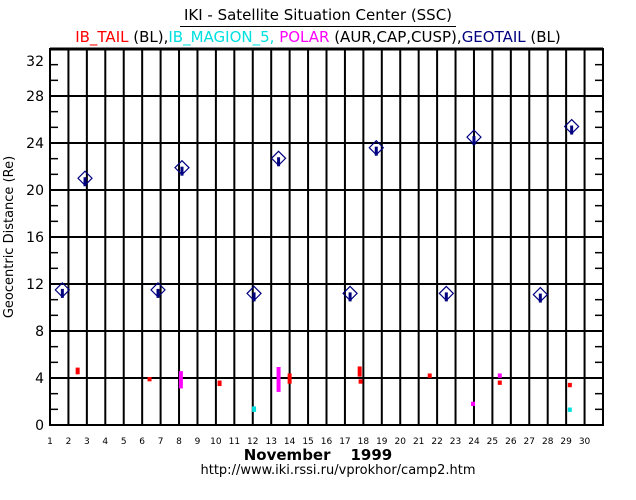 This screenshot has width=636, height=500. What do you see at coordinates (35, 238) in the screenshot?
I see `y-tick-label: 16` at bounding box center [35, 238].